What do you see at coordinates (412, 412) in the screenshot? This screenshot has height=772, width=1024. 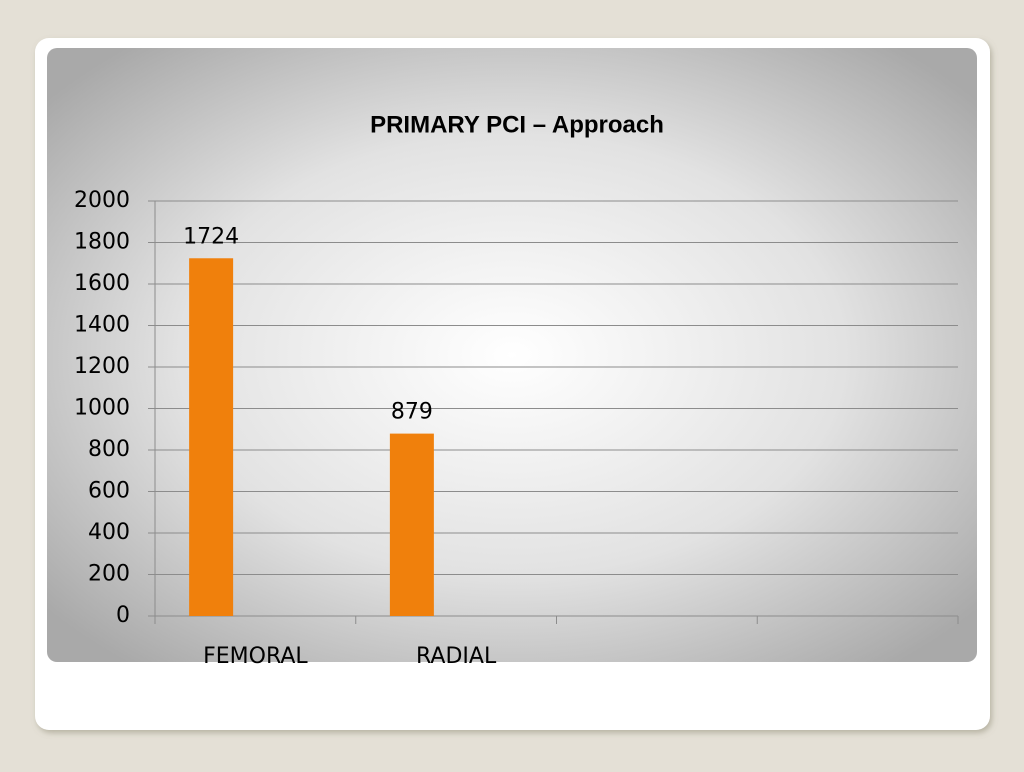 I see `data-label: 879` at bounding box center [412, 412].